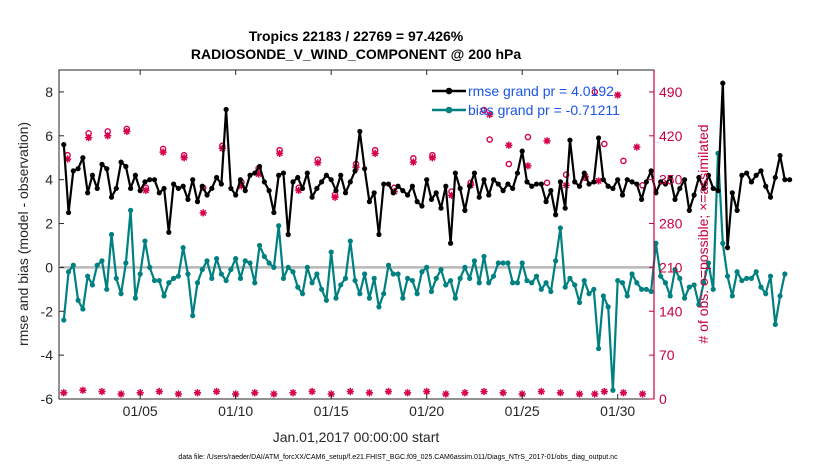 The height and width of the screenshot is (470, 830). Describe the element at coordinates (47, 355) in the screenshot. I see `y-left-tick-label: -4` at that location.